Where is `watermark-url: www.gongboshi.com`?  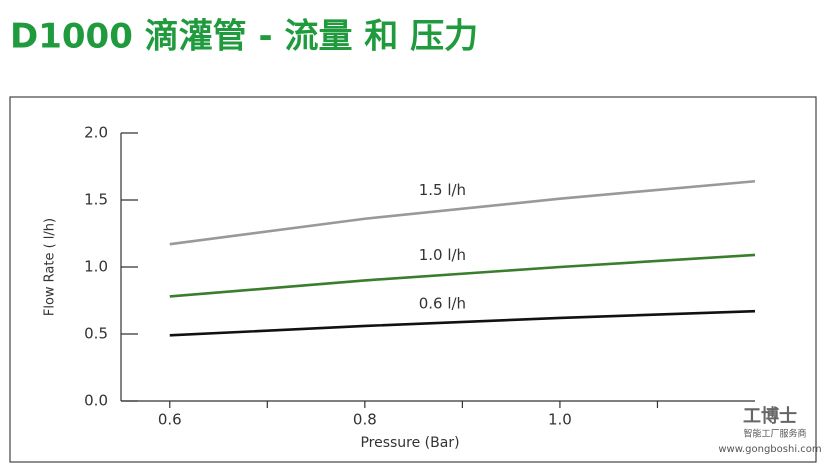
watermark-url: www.gongboshi.com is located at coordinates (769, 449).